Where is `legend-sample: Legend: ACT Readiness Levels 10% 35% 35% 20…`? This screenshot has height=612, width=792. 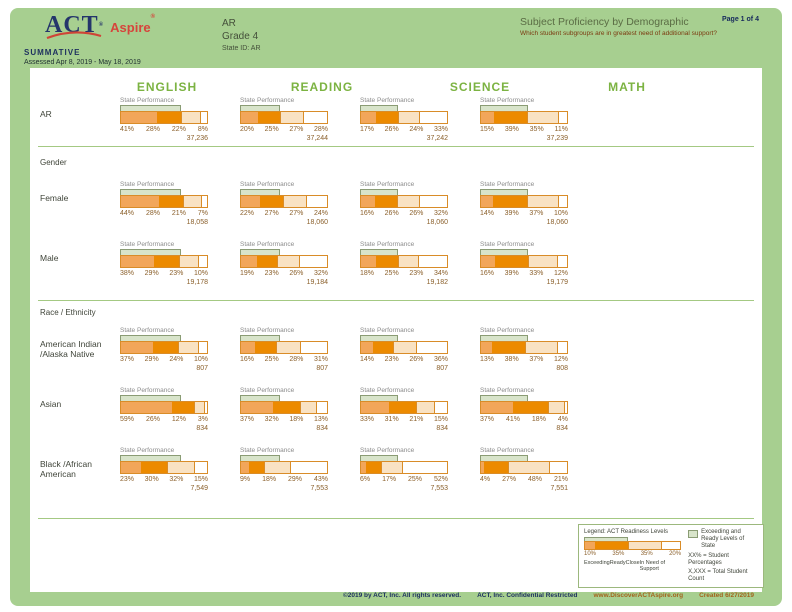
legend-sample: Legend: ACT Readiness Levels 10% 35% 35% 20… is located at coordinates (633, 556).